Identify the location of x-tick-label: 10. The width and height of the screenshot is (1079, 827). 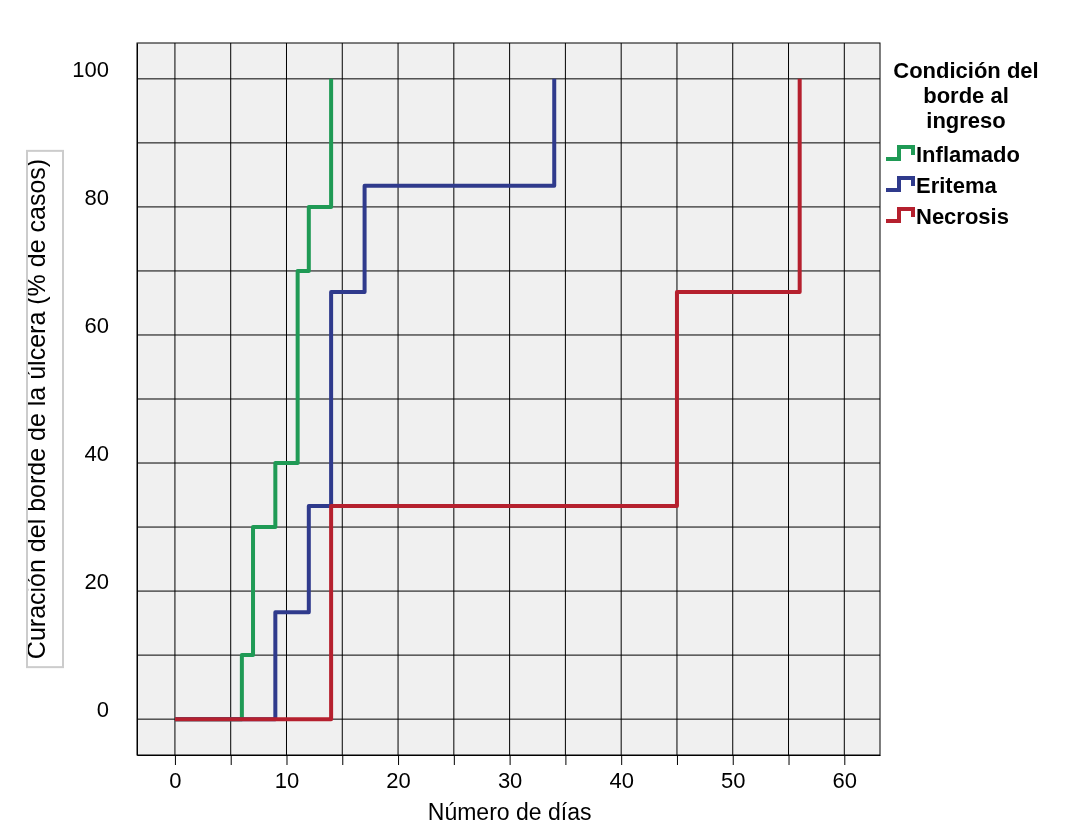
(287, 780).